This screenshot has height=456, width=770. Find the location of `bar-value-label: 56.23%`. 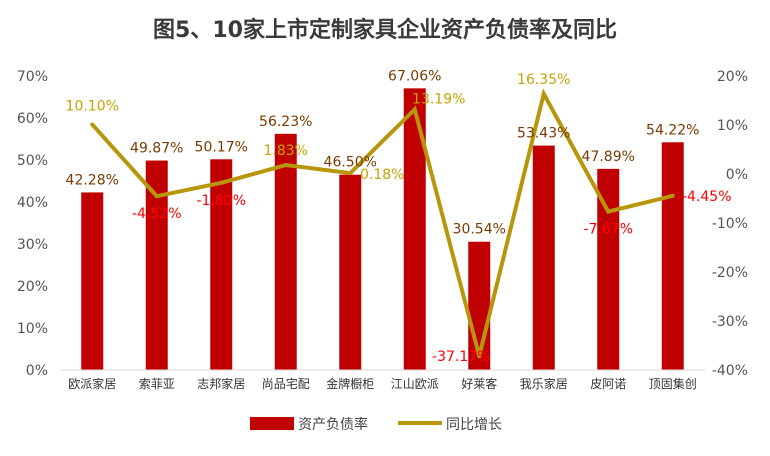

bar-value-label: 56.23% is located at coordinates (285, 122).